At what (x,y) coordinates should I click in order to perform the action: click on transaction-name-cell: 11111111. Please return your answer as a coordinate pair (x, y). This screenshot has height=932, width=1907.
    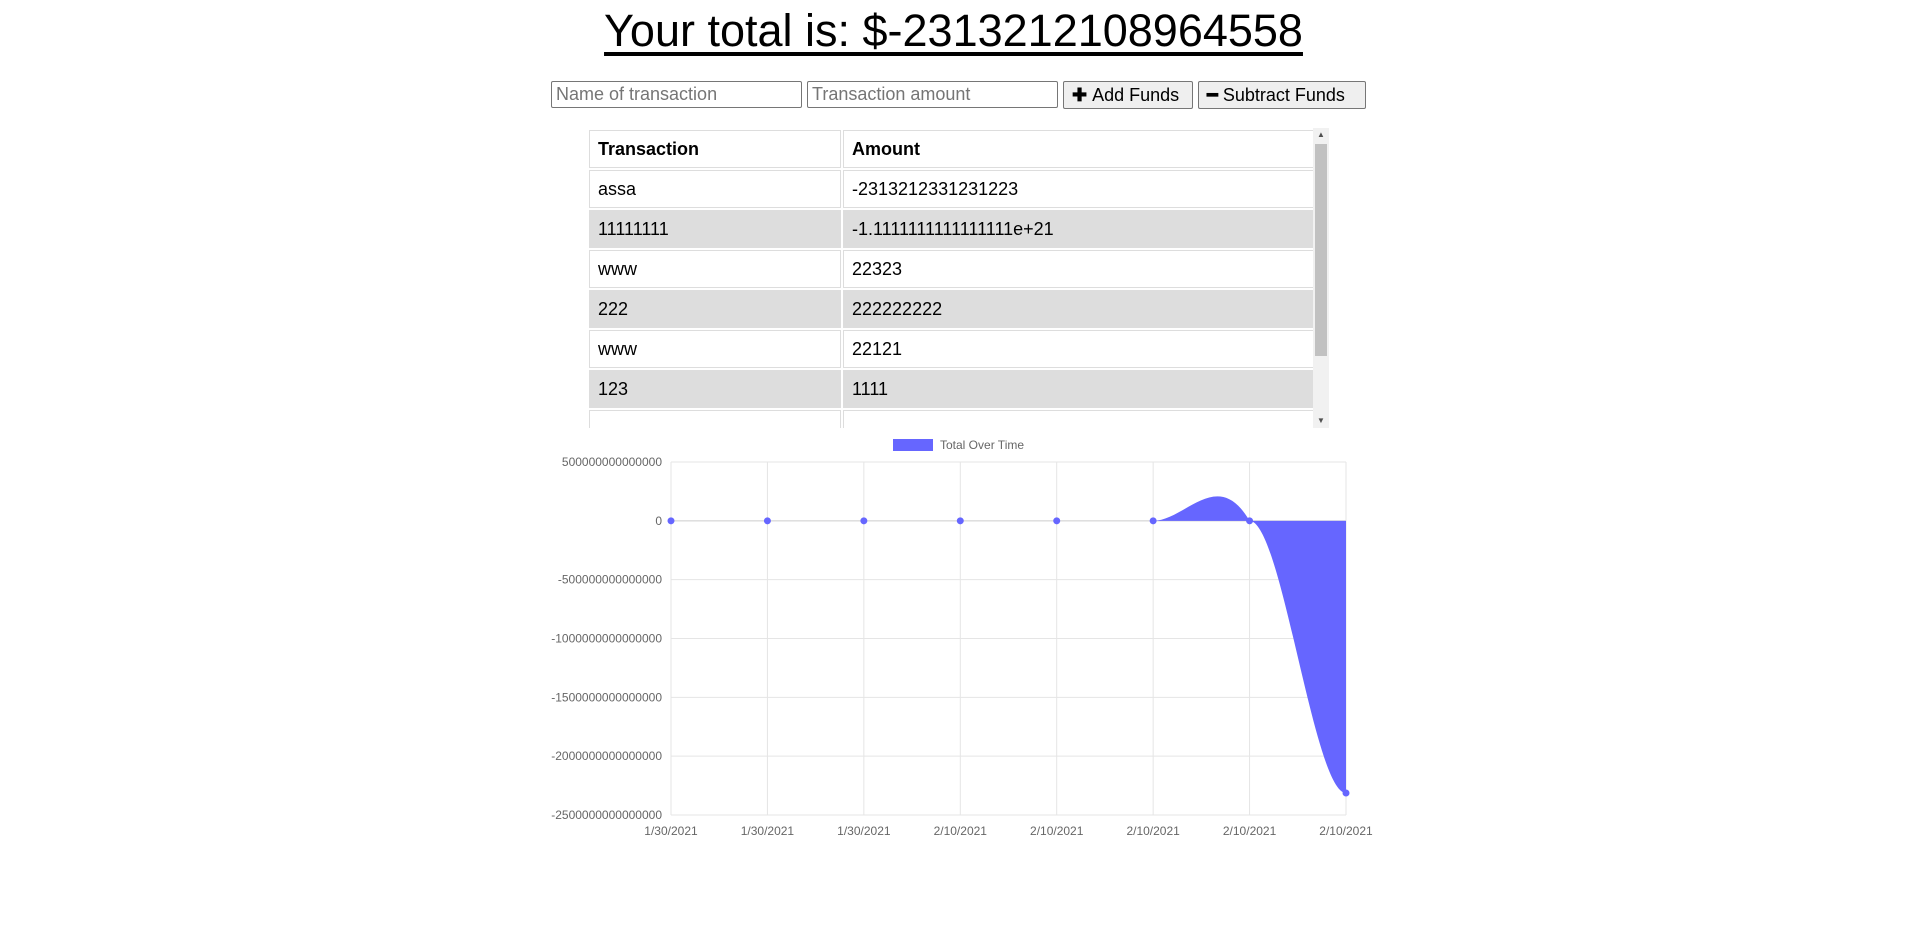
    Looking at the image, I should click on (715, 229).